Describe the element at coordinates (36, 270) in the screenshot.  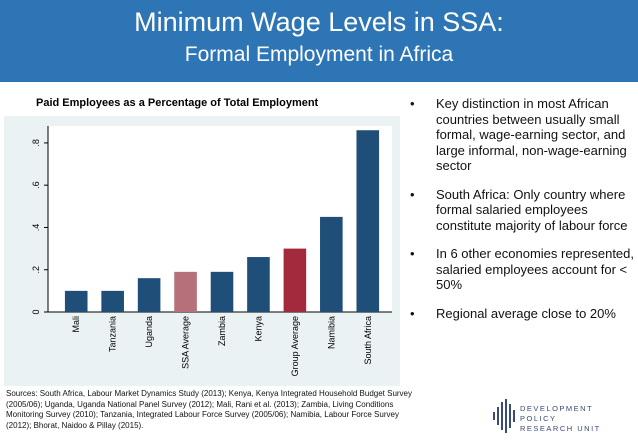
I see `y-tick-label: .2` at that location.